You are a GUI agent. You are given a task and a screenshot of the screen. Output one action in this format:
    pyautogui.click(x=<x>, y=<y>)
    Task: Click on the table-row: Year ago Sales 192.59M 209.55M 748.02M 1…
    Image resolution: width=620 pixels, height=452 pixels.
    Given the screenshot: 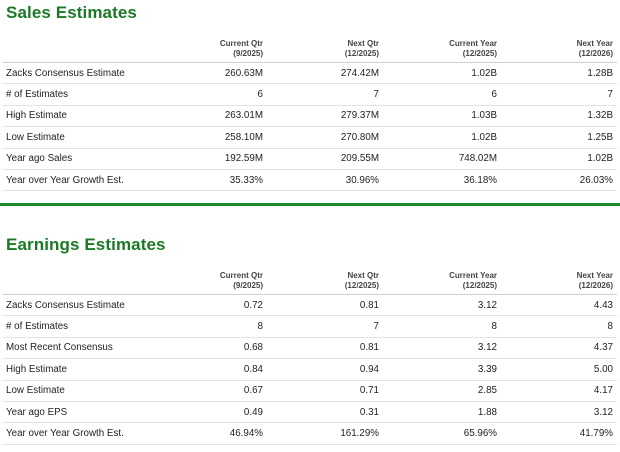 What is the action you would take?
    pyautogui.click(x=310, y=159)
    